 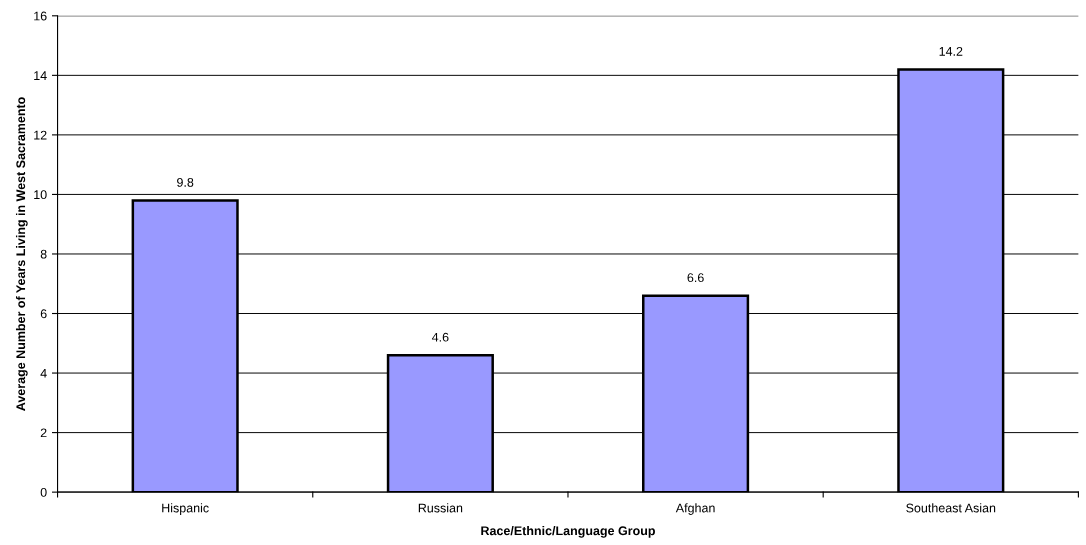 I want to click on y-tick-label: 2, so click(x=43, y=433).